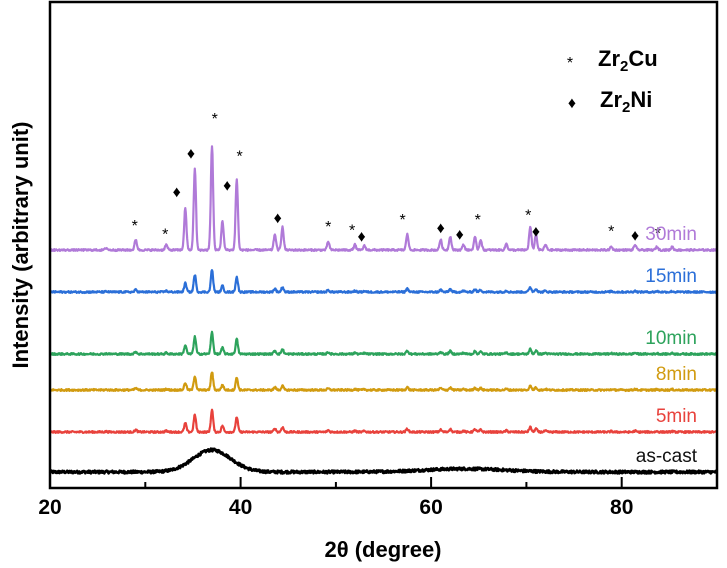 The height and width of the screenshot is (568, 727). I want to click on trace-label-as-cast: as-cast, so click(667, 456).